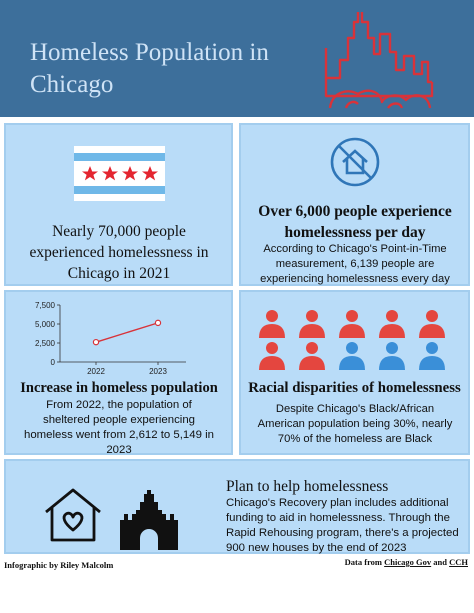 The image size is (474, 613). What do you see at coordinates (59, 565) in the screenshot?
I see `author-credit: Infographic by Riley Malcolm` at bounding box center [59, 565].